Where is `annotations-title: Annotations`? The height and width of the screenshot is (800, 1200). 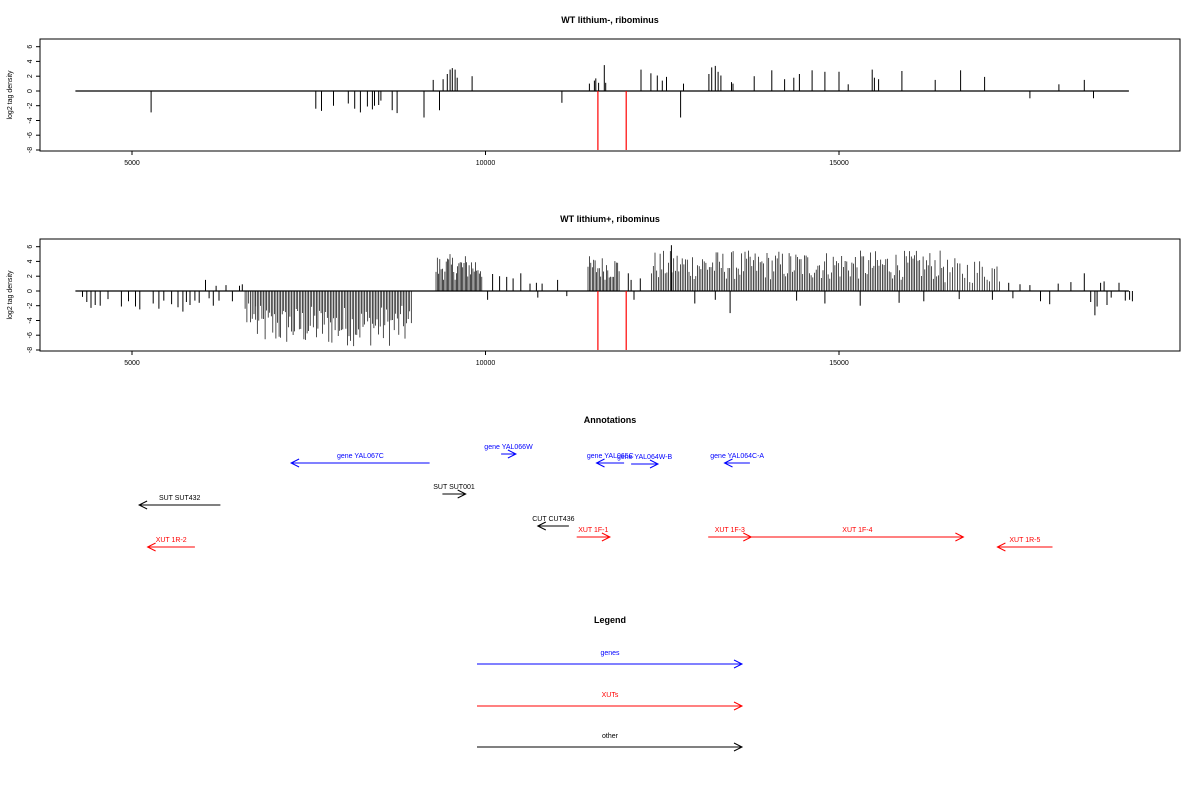 annotations-title: Annotations is located at coordinates (610, 420).